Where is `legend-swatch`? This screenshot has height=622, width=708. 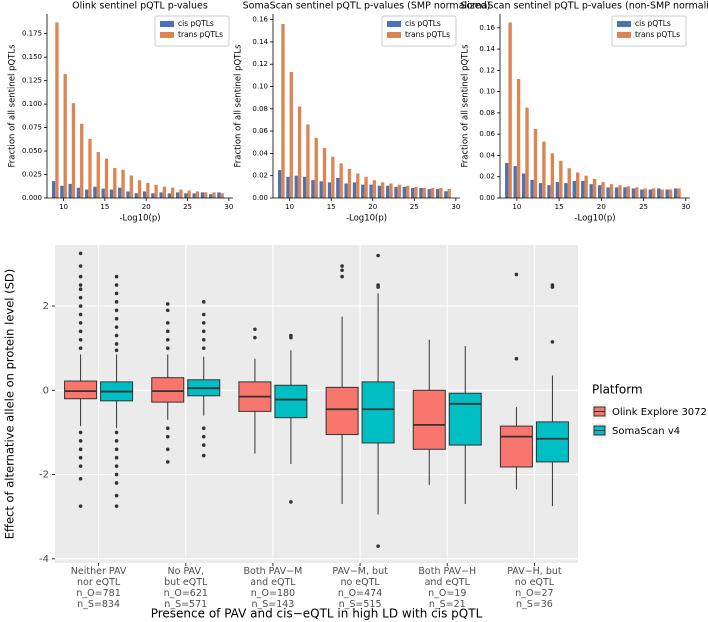
legend-swatch is located at coordinates (624, 24).